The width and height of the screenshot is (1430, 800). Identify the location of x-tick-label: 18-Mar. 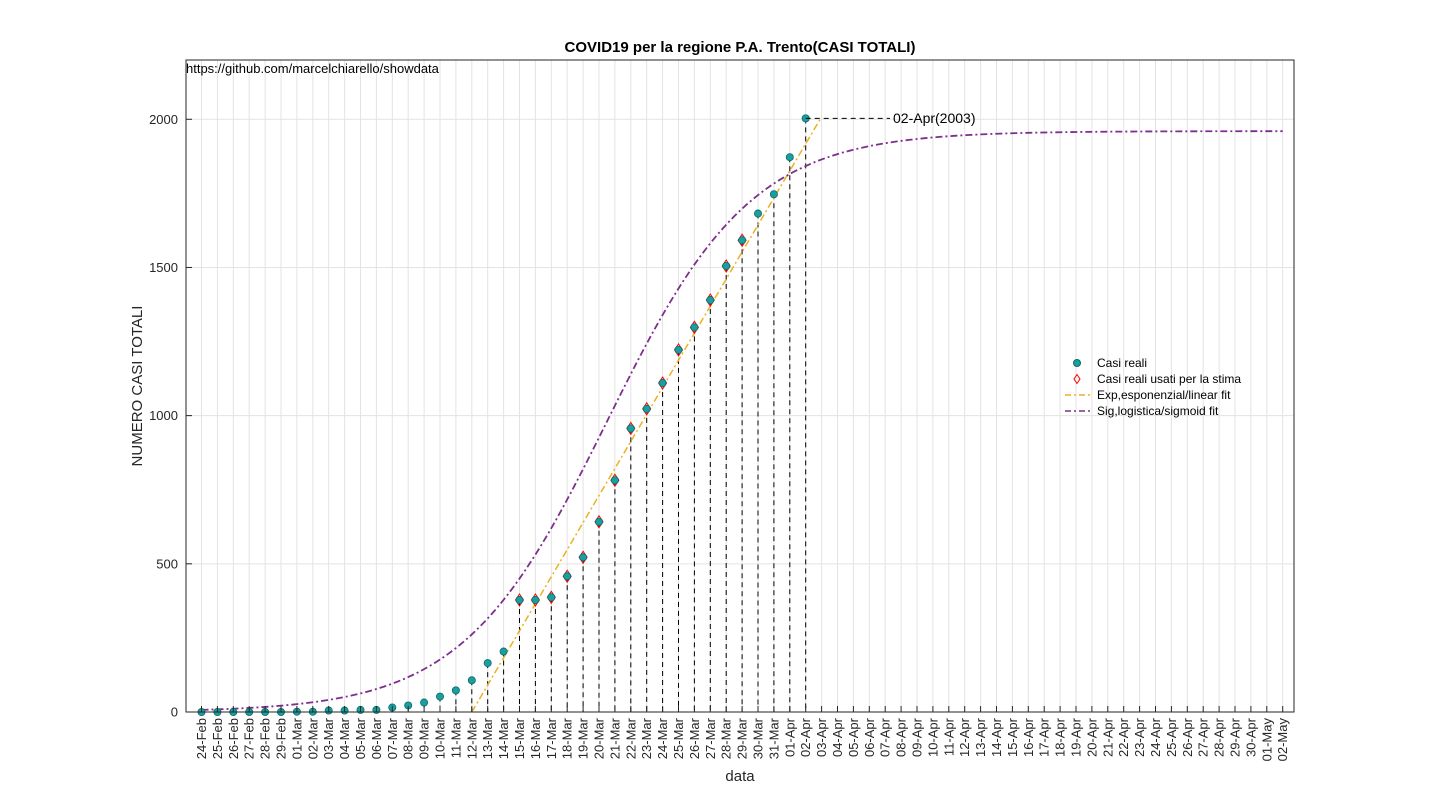
(567, 738).